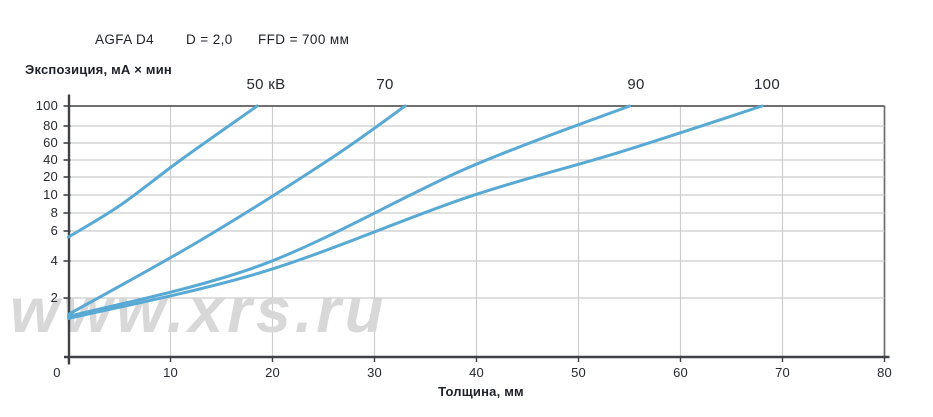  Describe the element at coordinates (50, 194) in the screenshot. I see `y-tick-label-10: 10` at that location.